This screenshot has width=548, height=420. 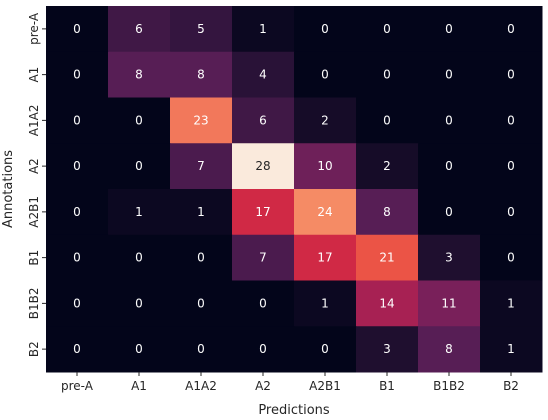 I want to click on heatmap-cell-A1-pre-A, so click(x=77, y=74).